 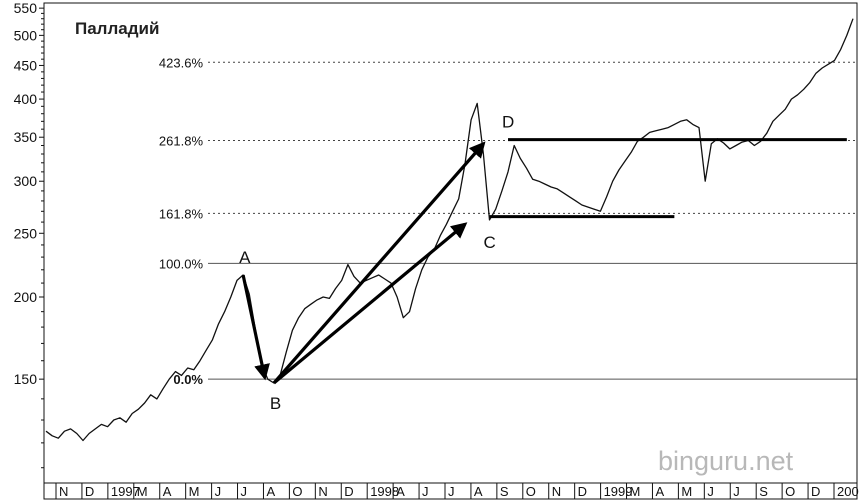 What do you see at coordinates (181, 213) in the screenshot?
I see `fib-level-label: 161.8%` at bounding box center [181, 213].